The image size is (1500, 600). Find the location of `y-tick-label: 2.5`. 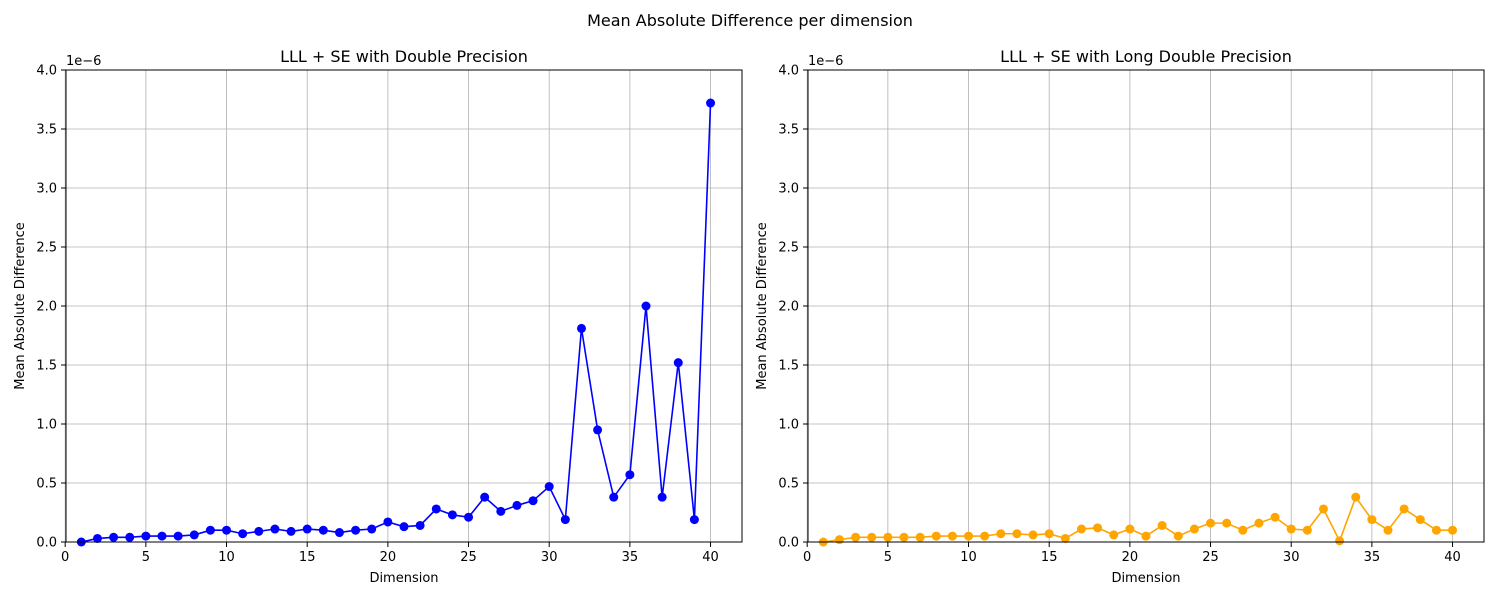

y-tick-label: 2.5 is located at coordinates (788, 248).